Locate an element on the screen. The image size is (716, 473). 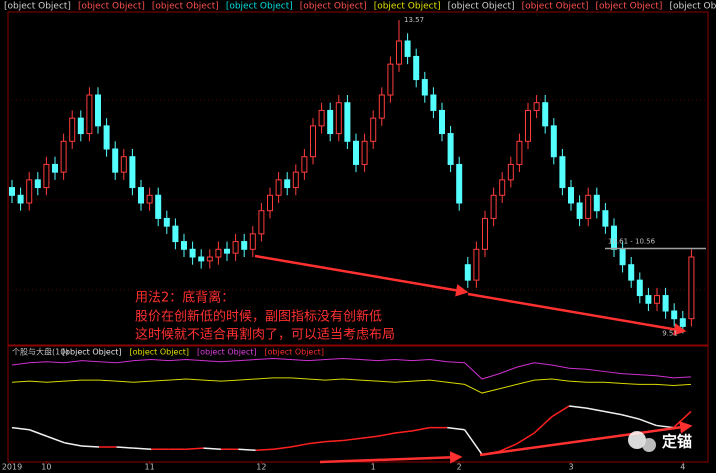
x-tick-label: 10 is located at coordinates (46, 467).